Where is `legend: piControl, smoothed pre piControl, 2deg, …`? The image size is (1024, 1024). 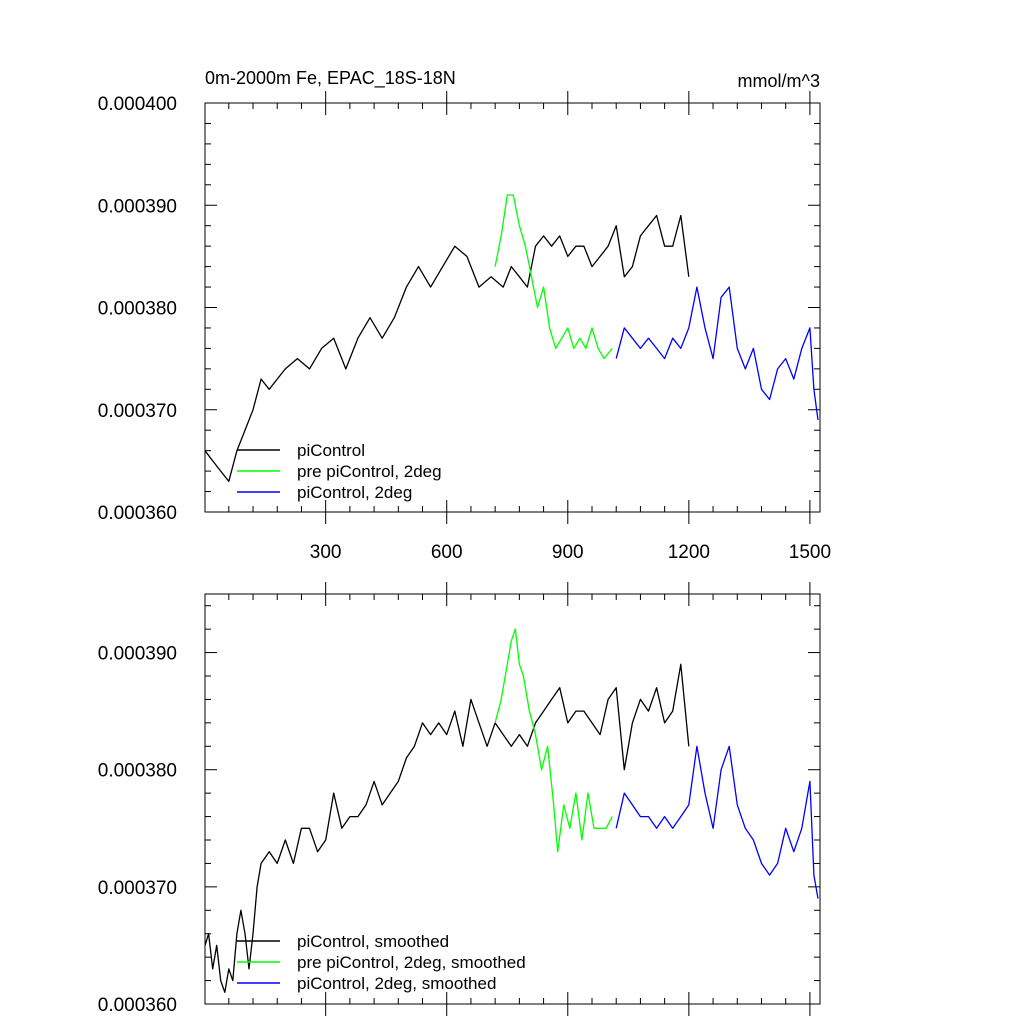
legend: piControl, smoothed pre piControl, 2deg, … is located at coordinates (381, 962).